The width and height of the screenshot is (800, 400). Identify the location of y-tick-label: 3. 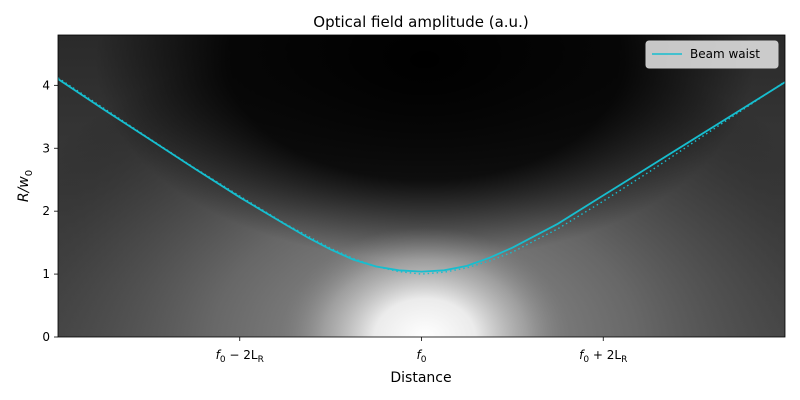
(46, 148).